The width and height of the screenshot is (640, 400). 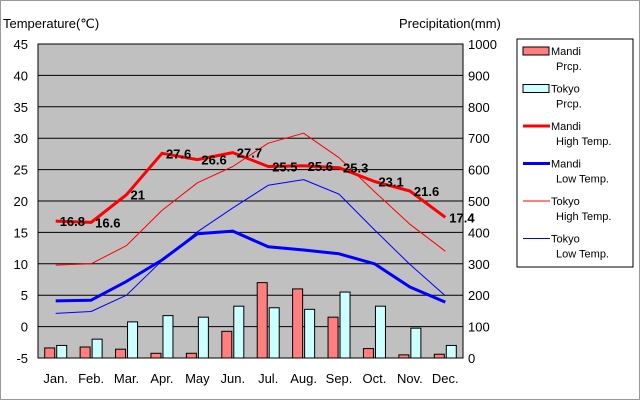 What do you see at coordinates (51, 23) in the screenshot?
I see `left-axis-title: Temperature(℃)` at bounding box center [51, 23].